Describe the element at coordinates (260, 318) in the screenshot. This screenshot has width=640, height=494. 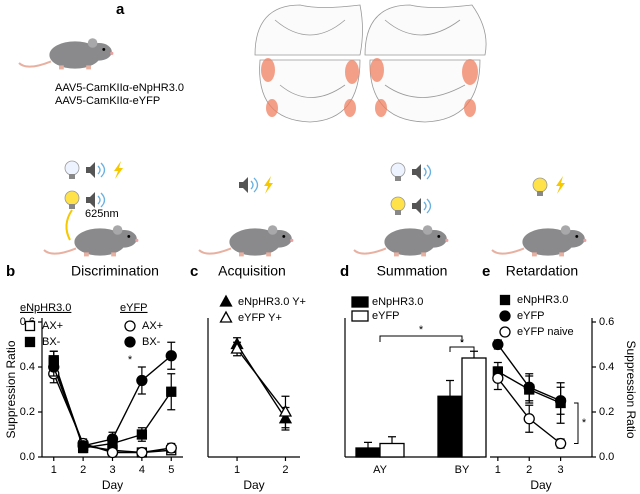
I see `legend-label: eYFP Y+` at that location.